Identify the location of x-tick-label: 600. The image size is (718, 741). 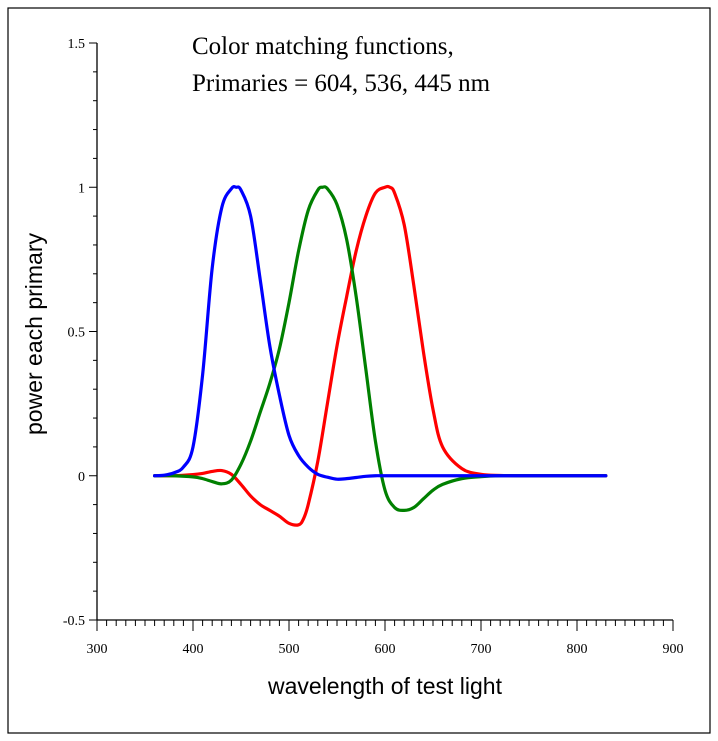
(385, 649).